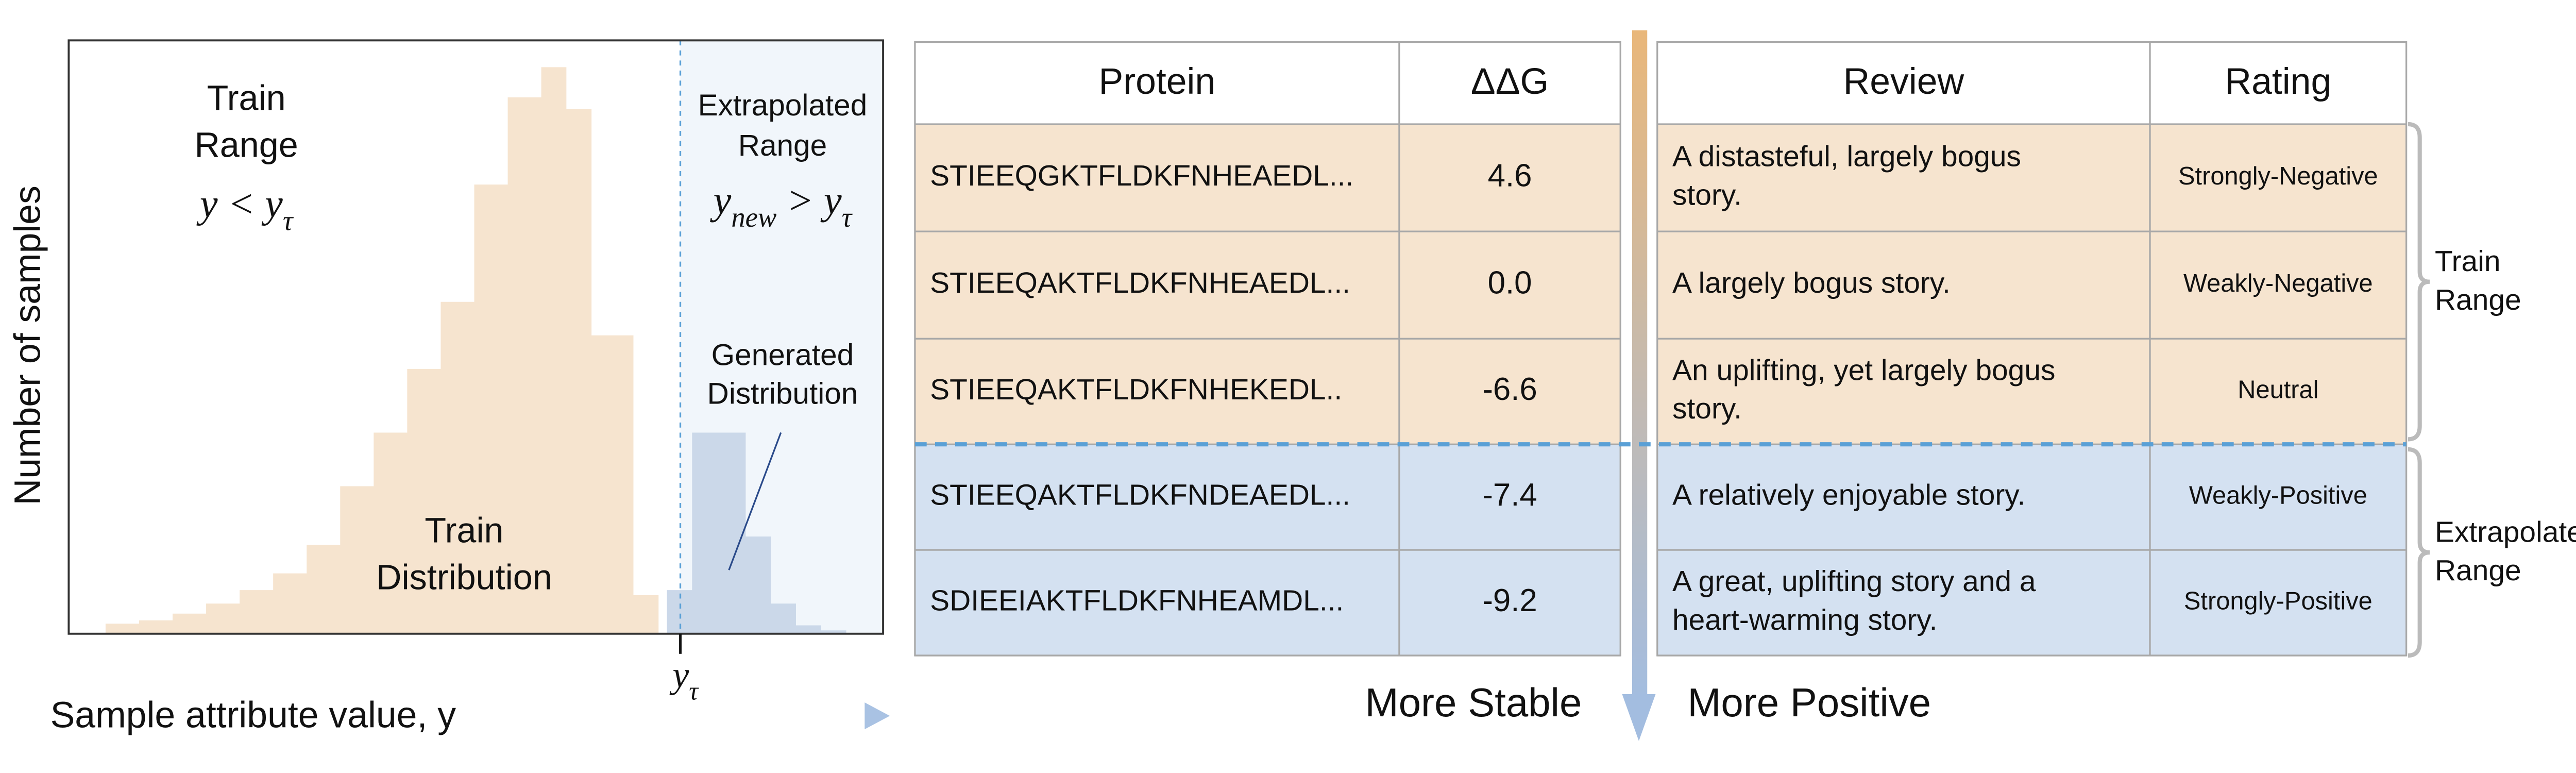  I want to click on extrapolated-range-math: ynew > yτ, so click(781, 205).